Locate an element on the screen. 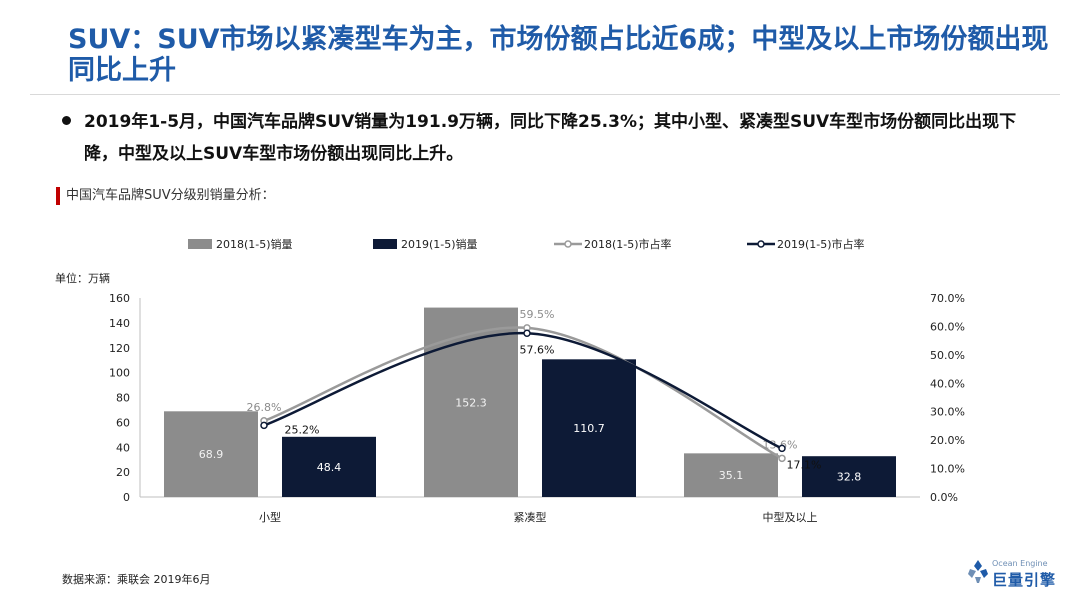  y-left-tick-label: 100 is located at coordinates (119, 373).